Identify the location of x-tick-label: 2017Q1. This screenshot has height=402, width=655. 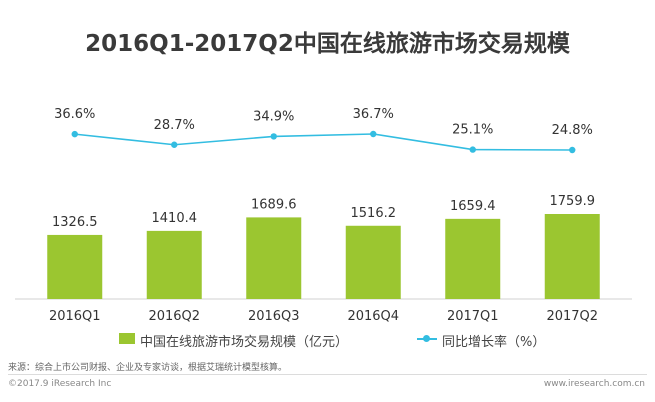
(473, 316).